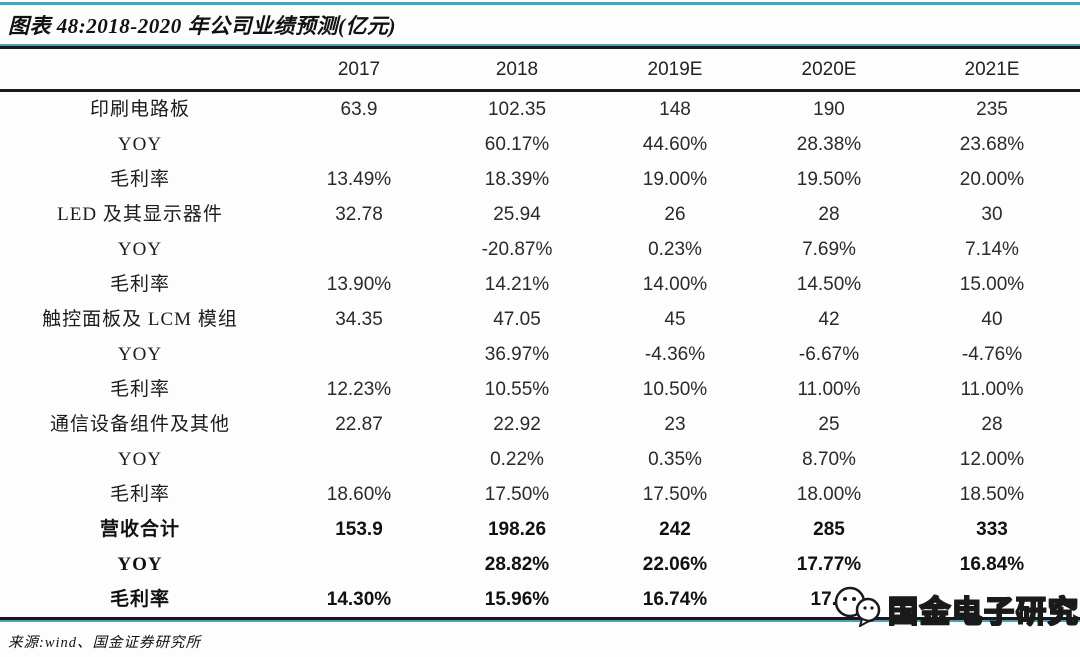  What do you see at coordinates (517, 284) in the screenshot?
I see `cell-2018: 14.21%` at bounding box center [517, 284].